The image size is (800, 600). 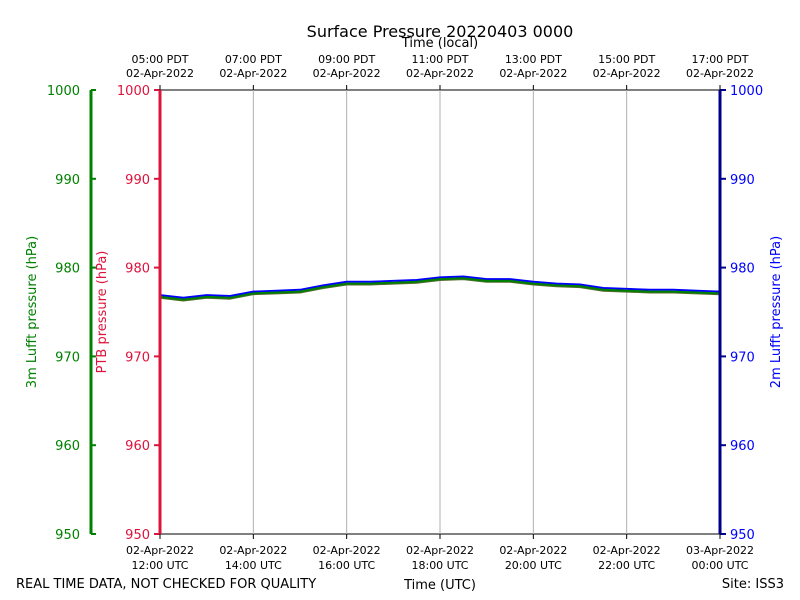 I want to click on left-inner-y-tick-label: 950, so click(x=137, y=535).